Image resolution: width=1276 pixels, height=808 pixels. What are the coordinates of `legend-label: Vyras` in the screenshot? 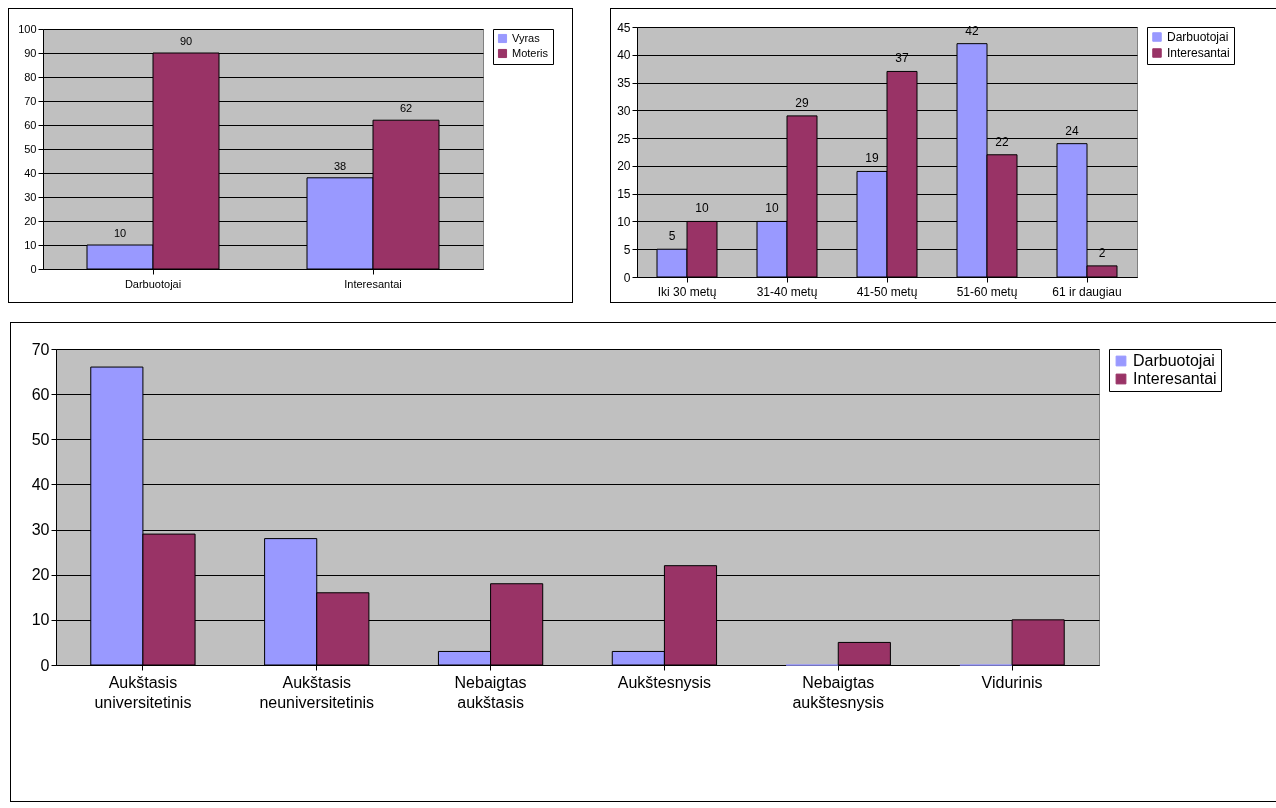 It's located at (526, 37).